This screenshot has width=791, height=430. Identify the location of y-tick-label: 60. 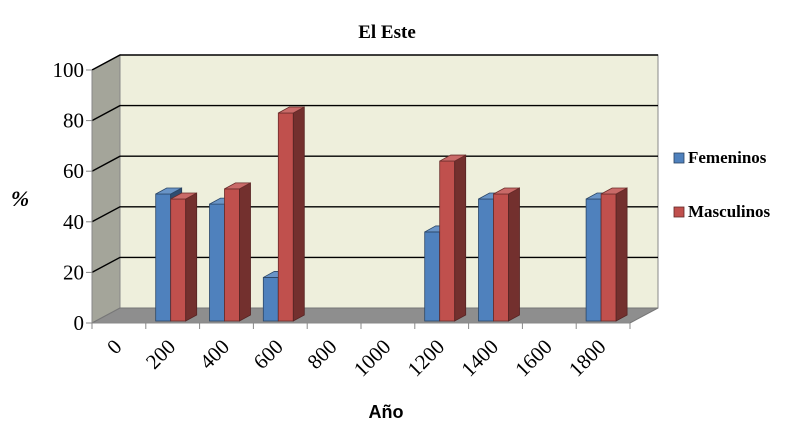
(73, 171).